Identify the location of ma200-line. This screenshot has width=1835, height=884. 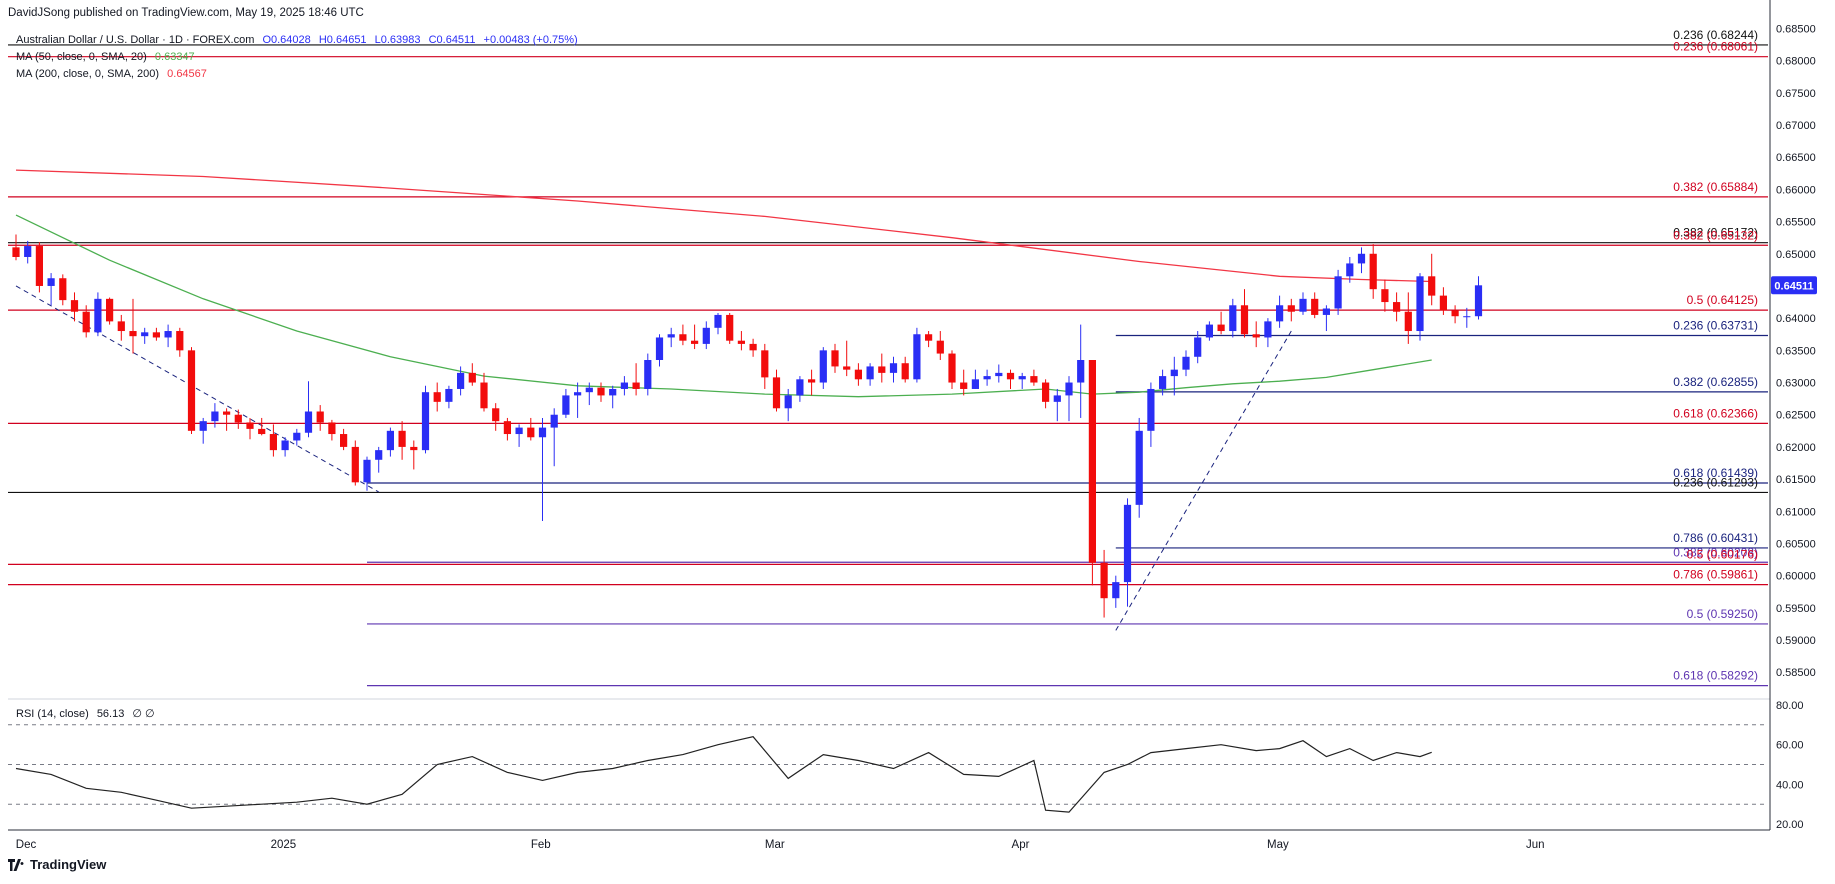
(723, 226).